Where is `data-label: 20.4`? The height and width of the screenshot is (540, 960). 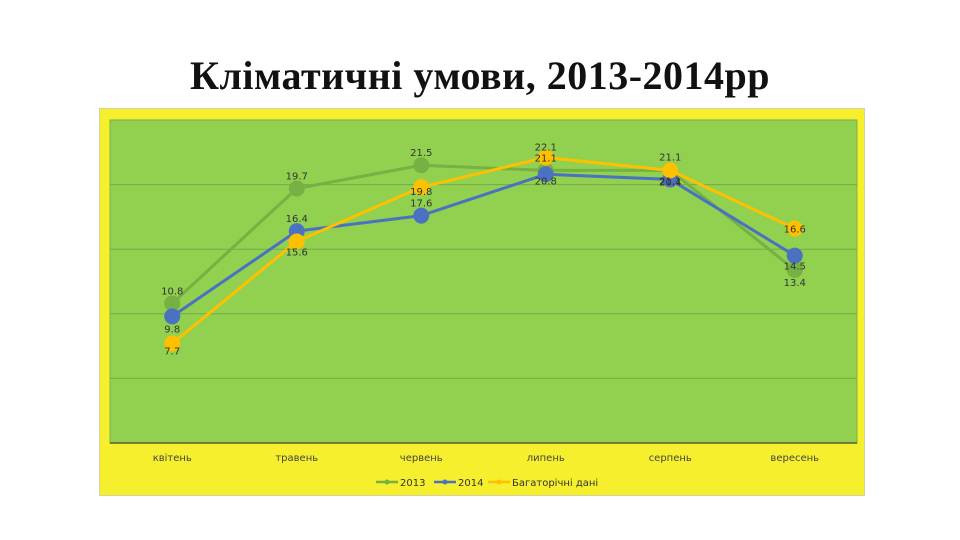
data-label: 20.4 is located at coordinates (670, 182).